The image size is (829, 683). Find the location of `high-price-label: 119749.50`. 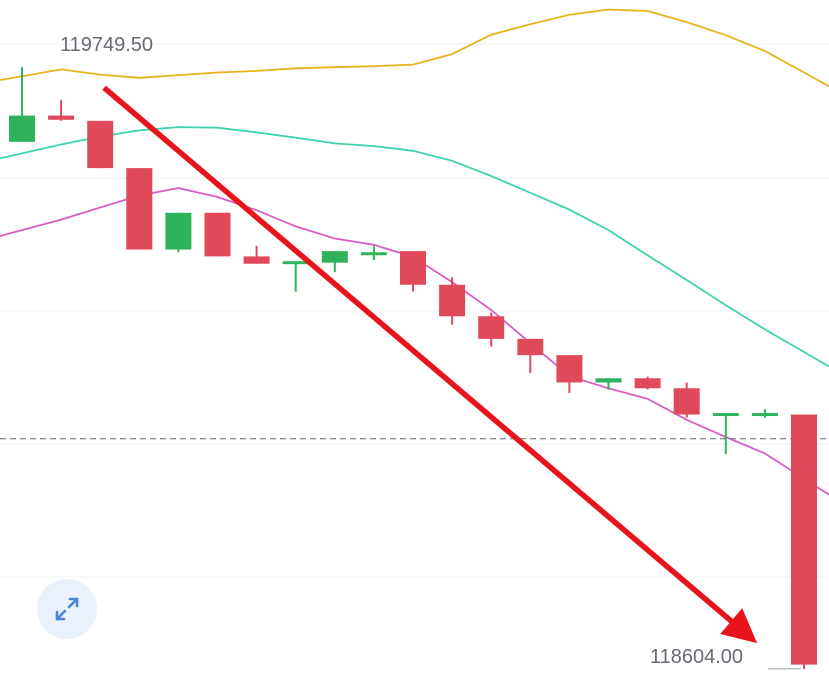

high-price-label: 119749.50 is located at coordinates (107, 45).